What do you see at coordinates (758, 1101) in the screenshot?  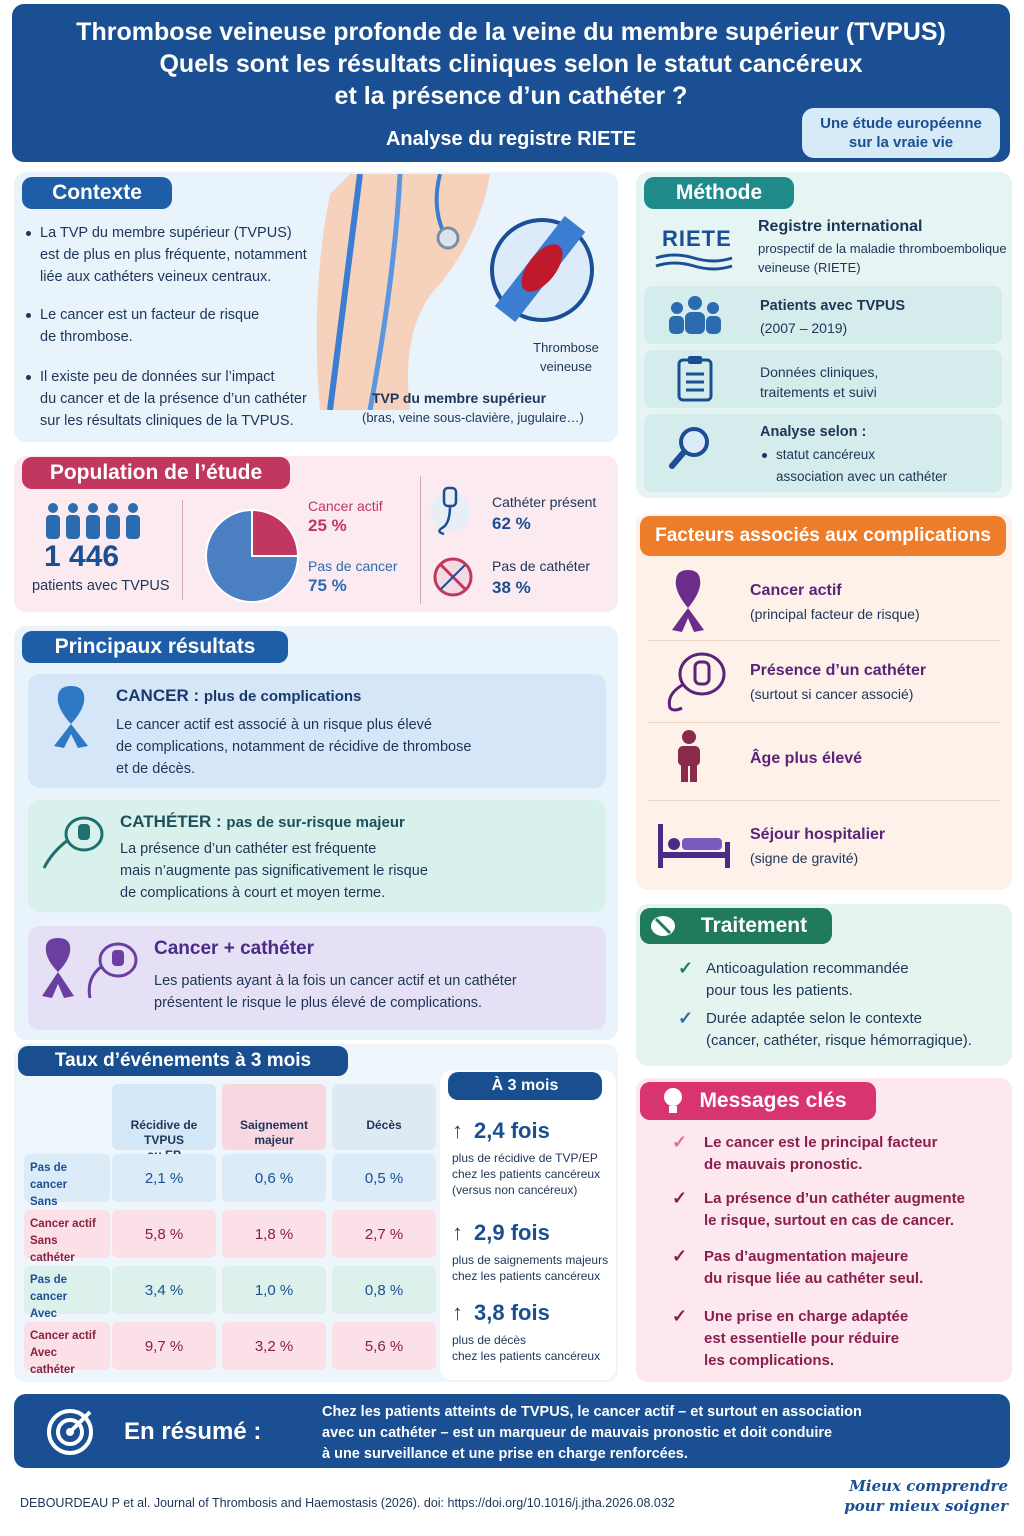 I see `section-heading: Messages clés` at bounding box center [758, 1101].